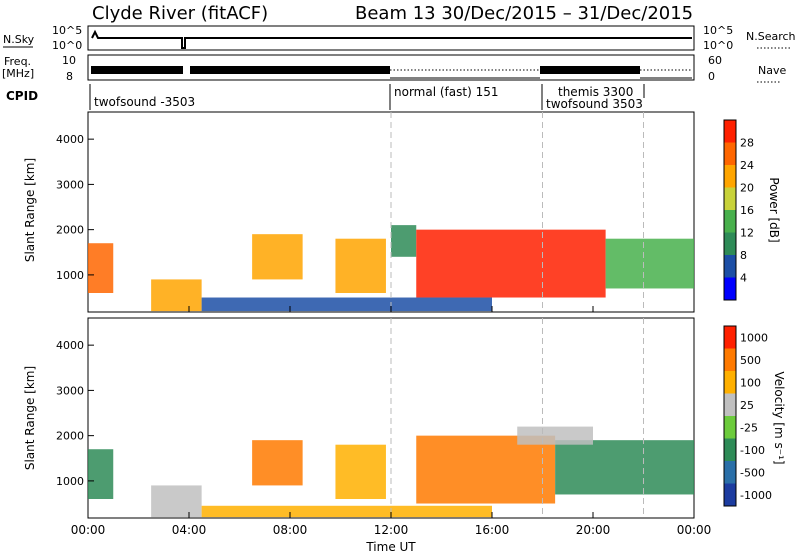  I want to click on velocity-ylabel: Slant Range [km], so click(30, 418).